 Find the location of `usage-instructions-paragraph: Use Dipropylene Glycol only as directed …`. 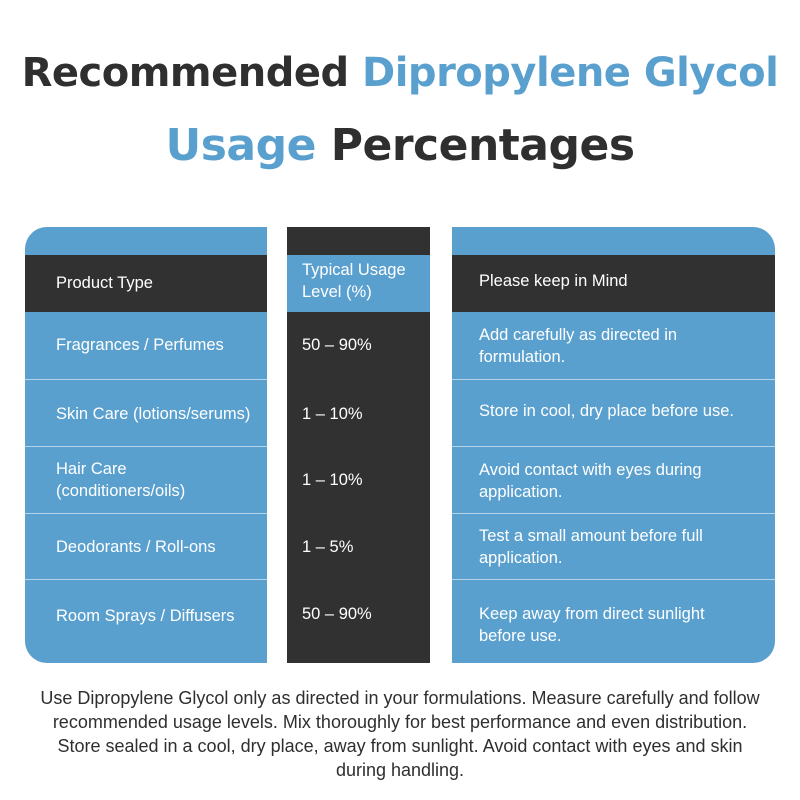

usage-instructions-paragraph: Use Dipropylene Glycol only as directed … is located at coordinates (400, 734).